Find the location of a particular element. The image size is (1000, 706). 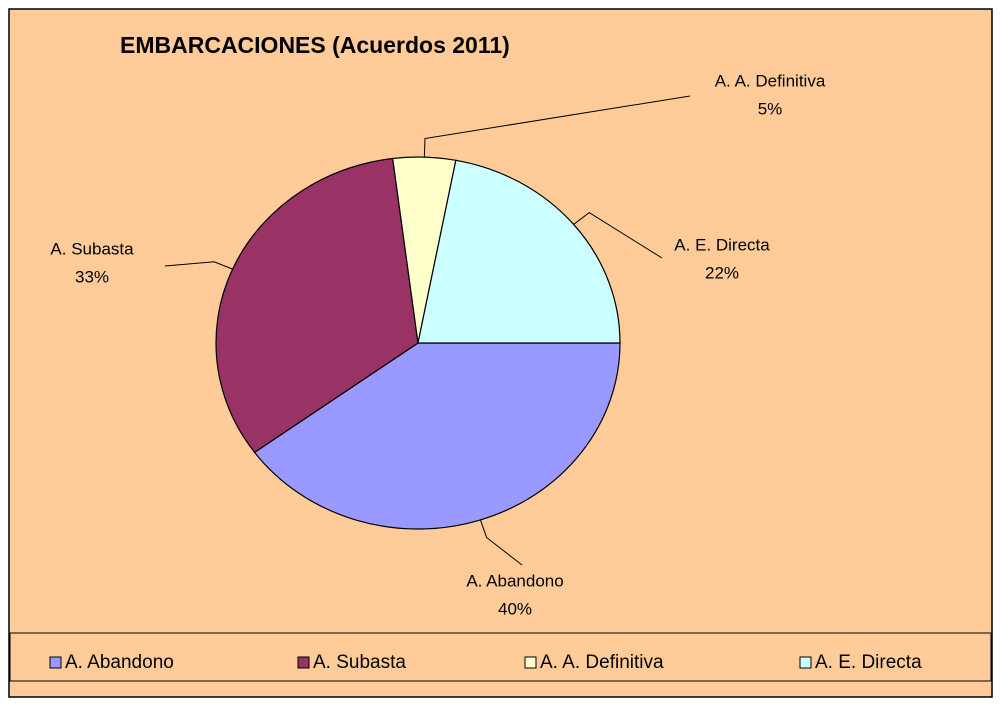

legend-label: A. Subasta is located at coordinates (359, 662).